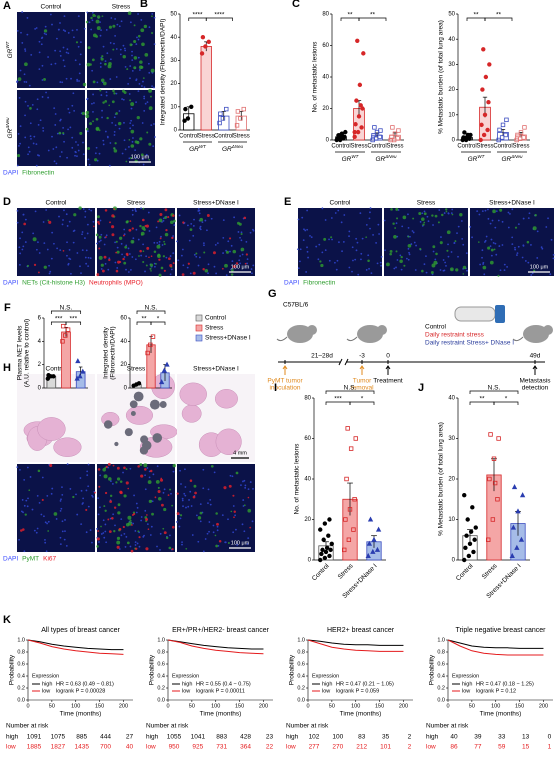  I want to click on column-label: Control, so click(57, 369).